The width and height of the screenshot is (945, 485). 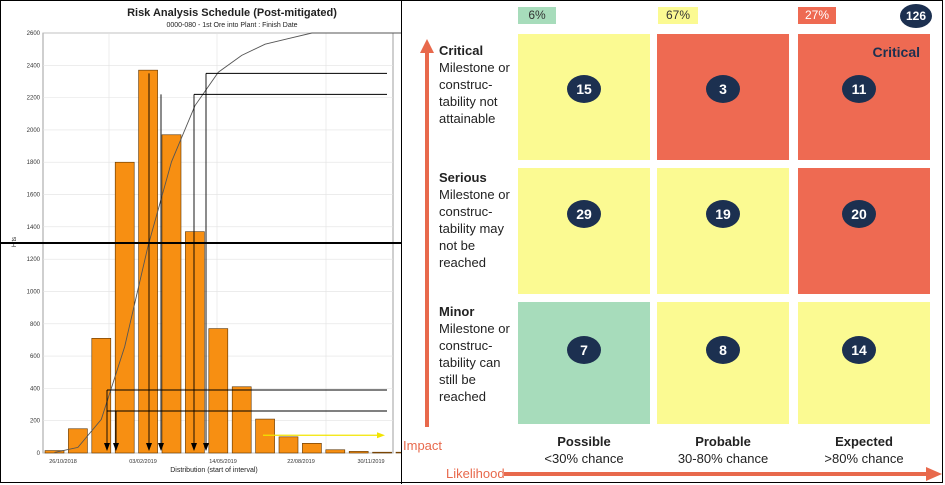 I want to click on x-tick-label: 14/05/2019, so click(x=223, y=462).